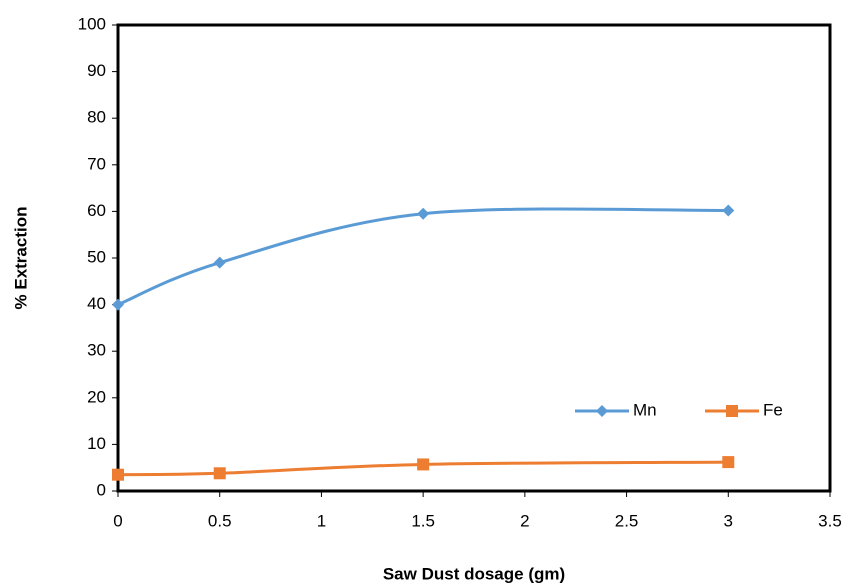 The height and width of the screenshot is (587, 852). What do you see at coordinates (96, 117) in the screenshot?
I see `y-tick-label: 80` at bounding box center [96, 117].